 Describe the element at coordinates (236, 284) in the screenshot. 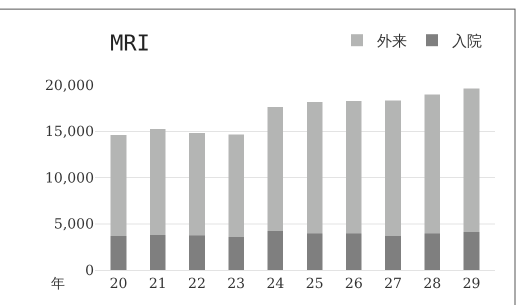

I see `x-tick-label: 23` at that location.